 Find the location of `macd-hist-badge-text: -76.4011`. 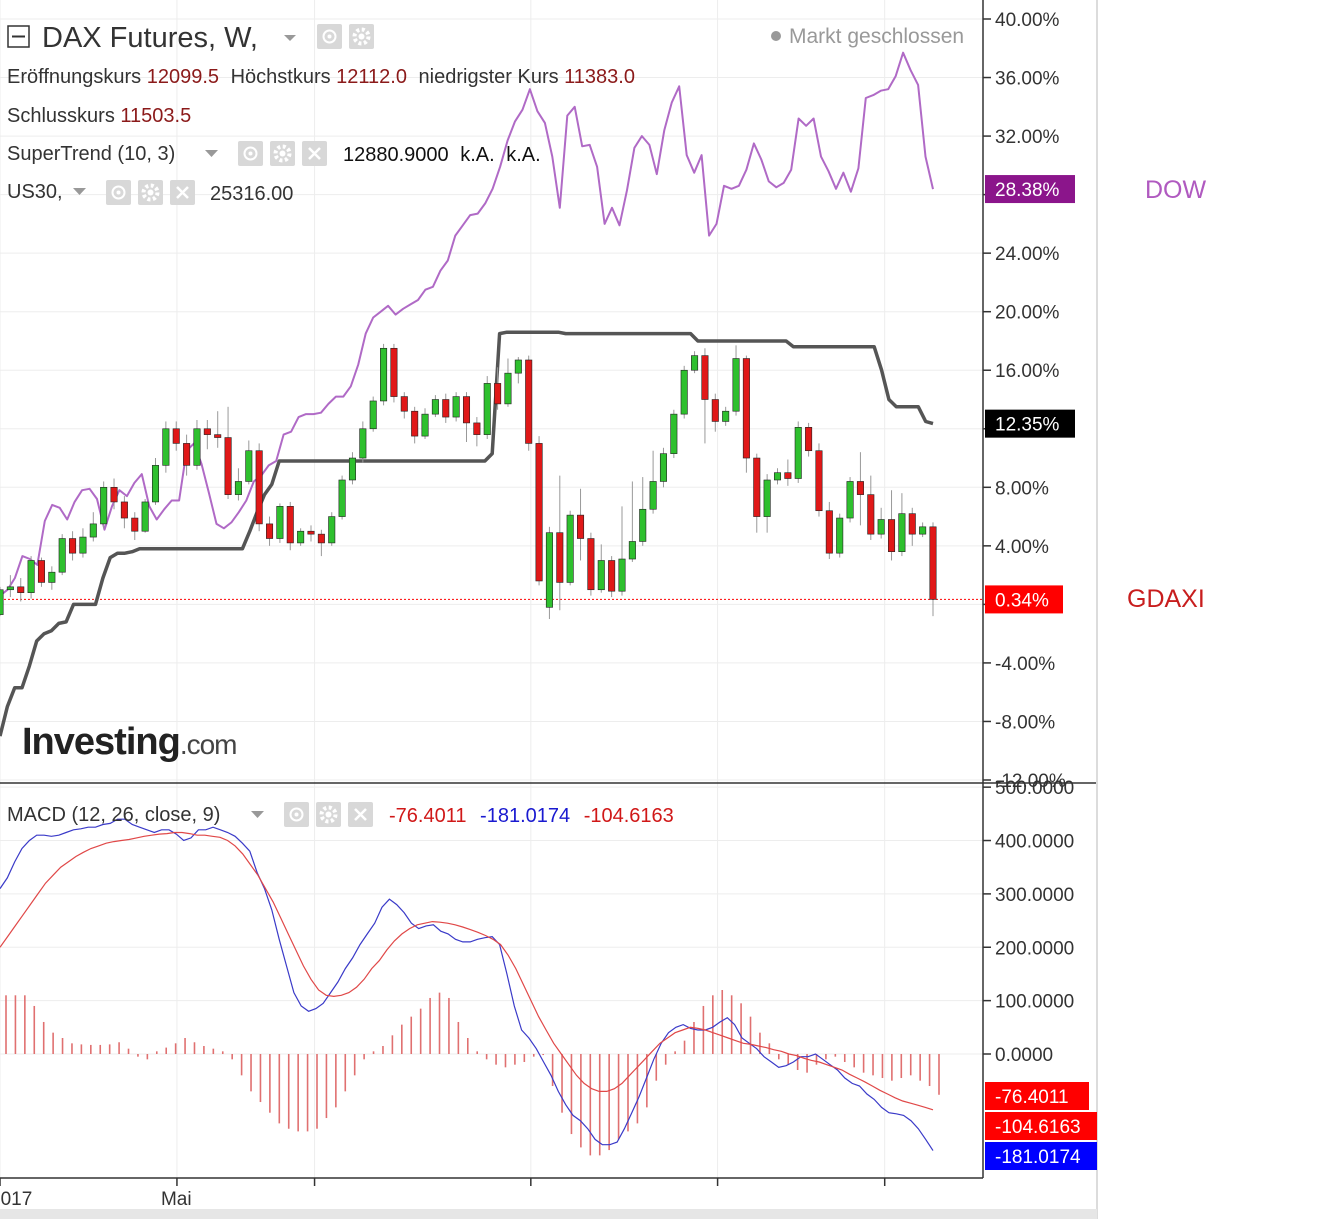

macd-hist-badge-text: -76.4011 is located at coordinates (1032, 1097).